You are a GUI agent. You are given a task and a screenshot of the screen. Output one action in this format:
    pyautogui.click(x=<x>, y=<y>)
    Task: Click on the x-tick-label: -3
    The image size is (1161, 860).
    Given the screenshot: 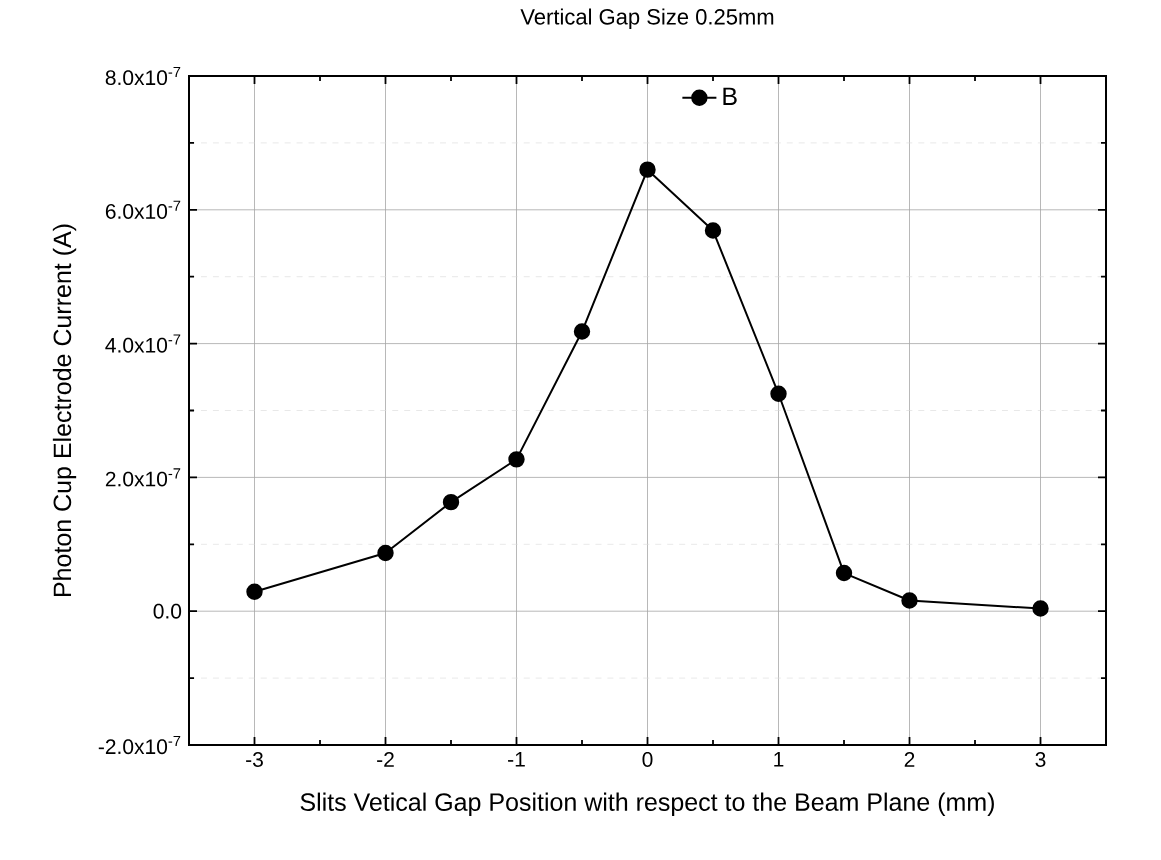 What is the action you would take?
    pyautogui.click(x=254, y=759)
    